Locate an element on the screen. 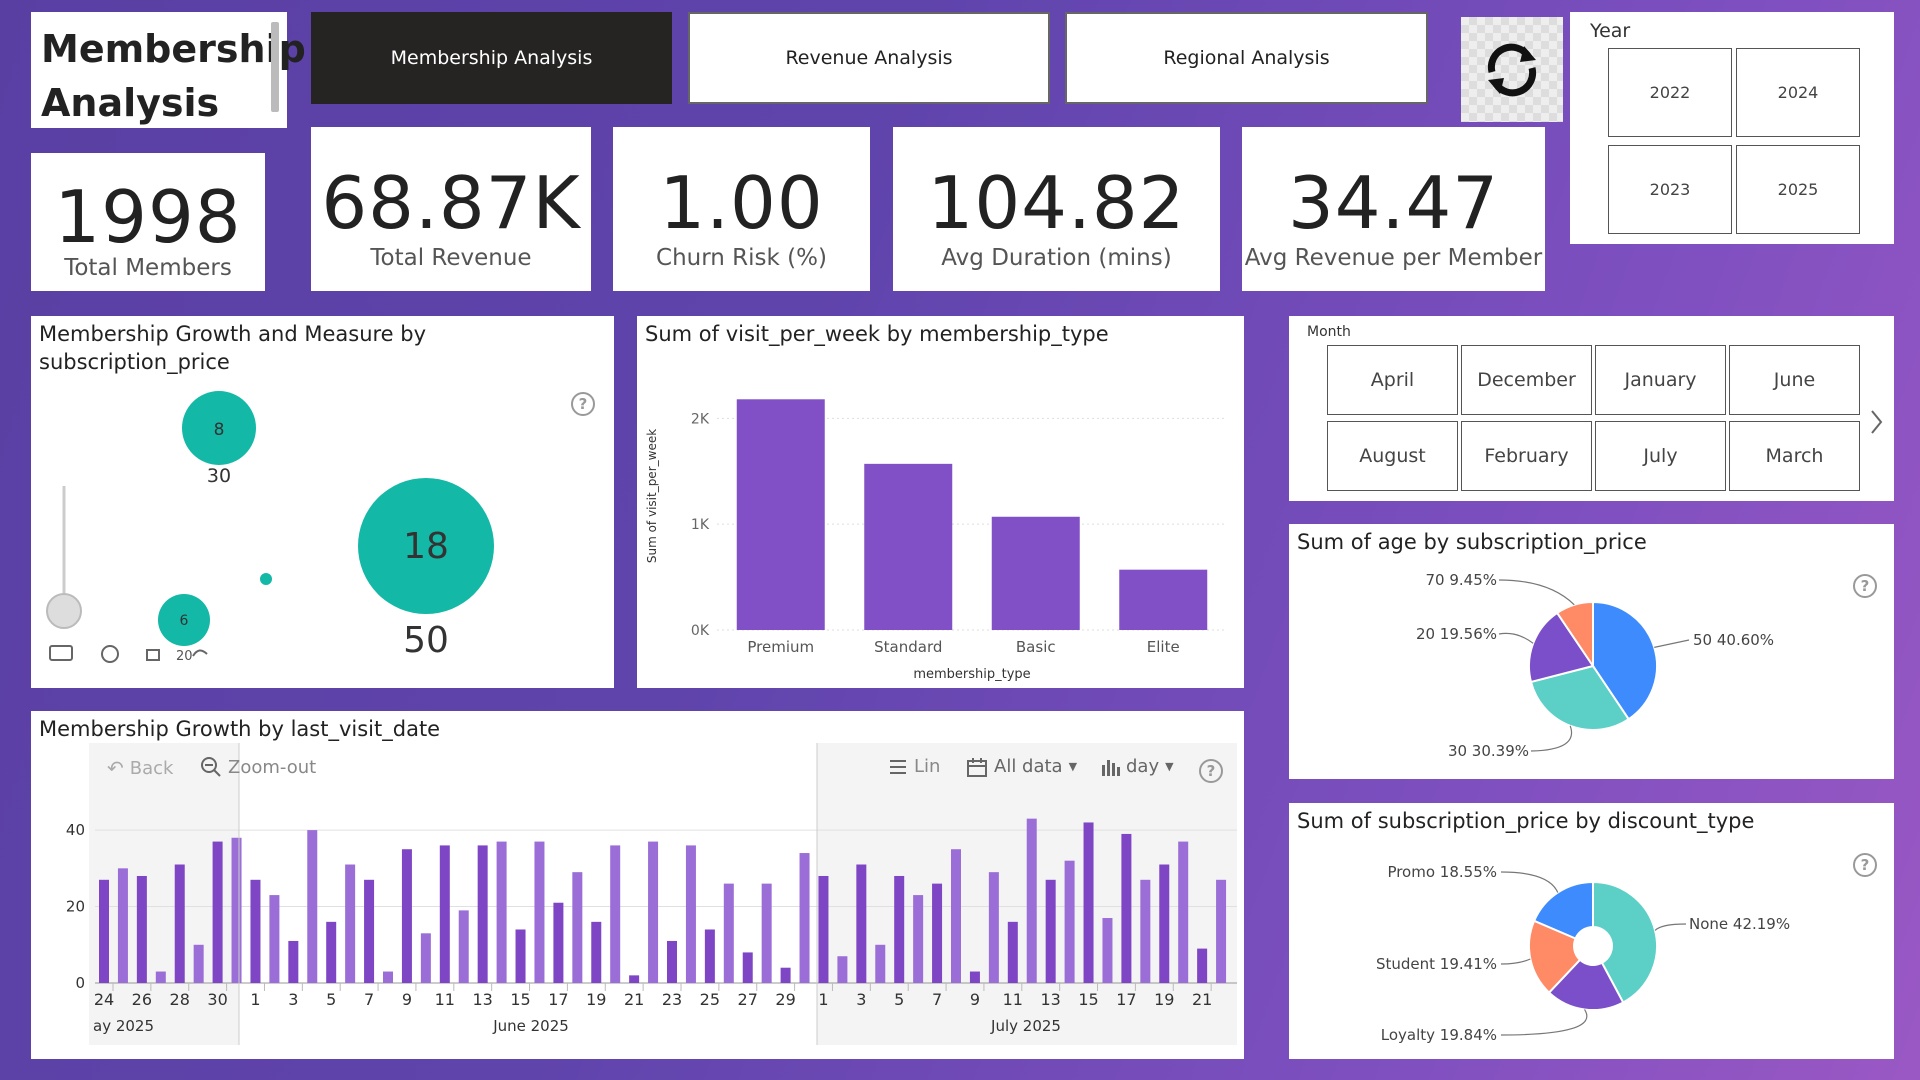  nav-revenue-button: Revenue Analysis is located at coordinates (869, 58).